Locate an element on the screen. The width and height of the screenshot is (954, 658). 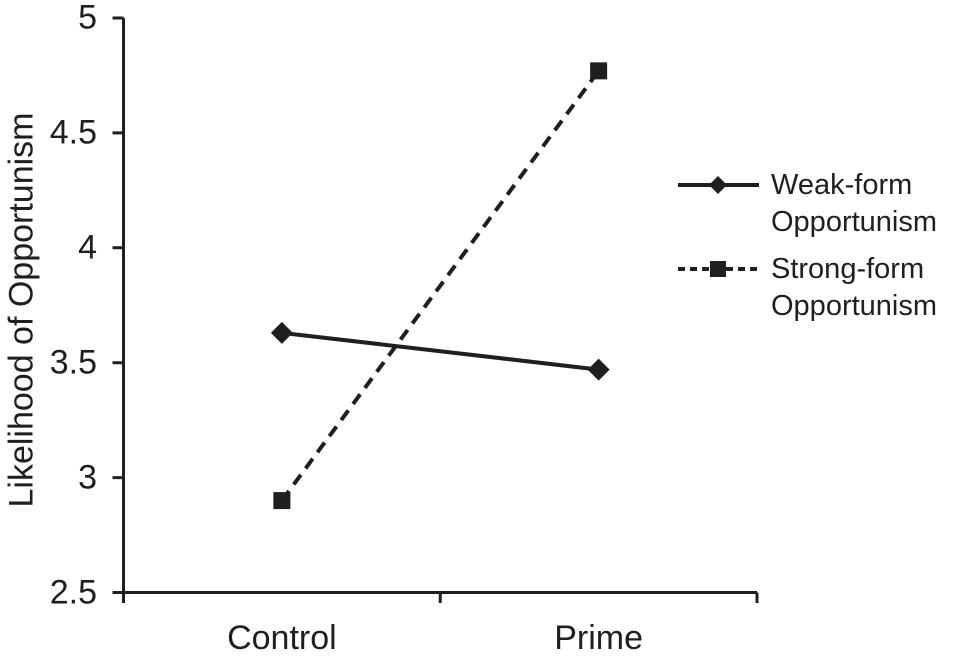
y-tick-label: 4 is located at coordinates (87, 247).